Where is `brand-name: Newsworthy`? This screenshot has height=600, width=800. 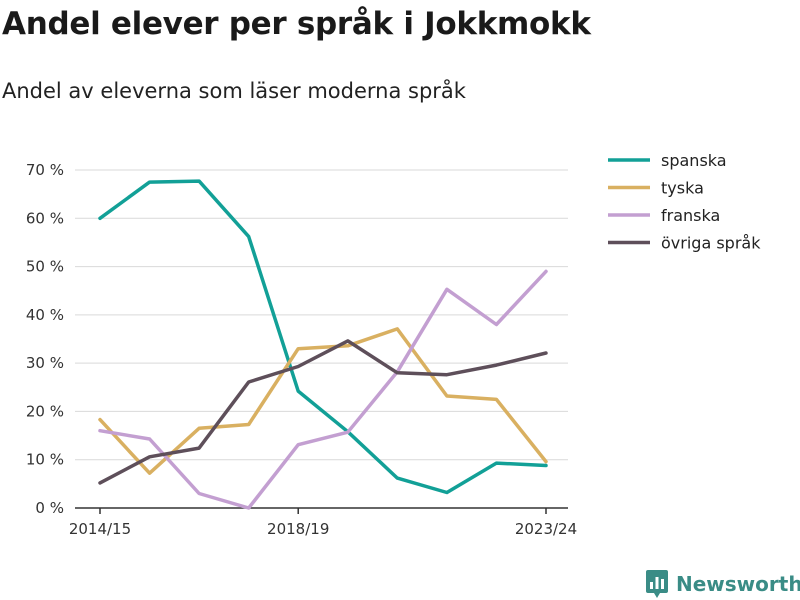 brand-name: Newsworthy is located at coordinates (738, 584).